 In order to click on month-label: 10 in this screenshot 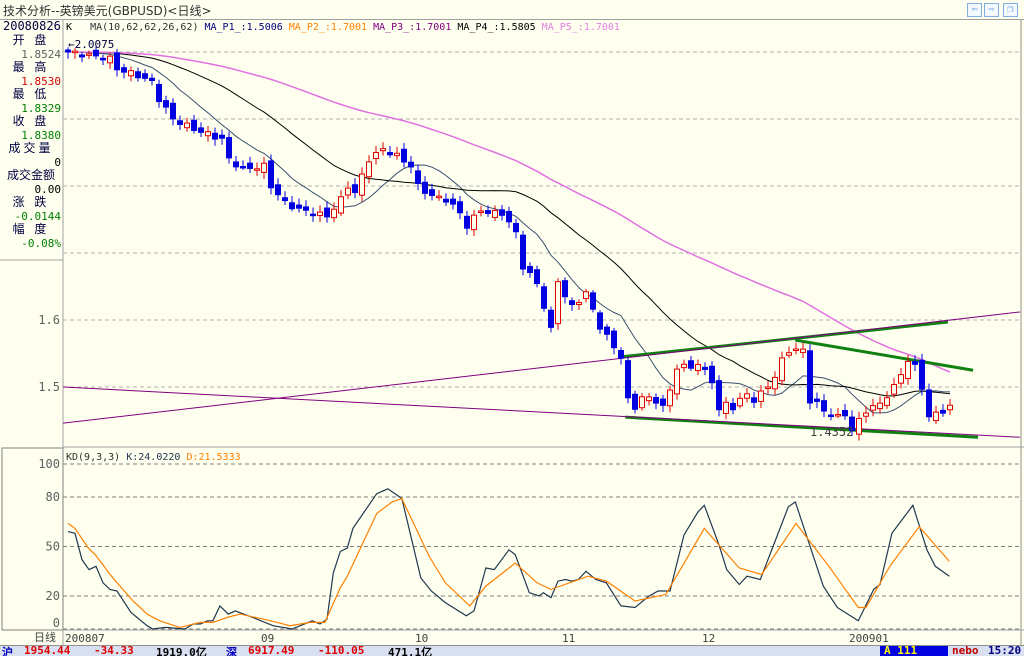, I will do `click(421, 638)`.